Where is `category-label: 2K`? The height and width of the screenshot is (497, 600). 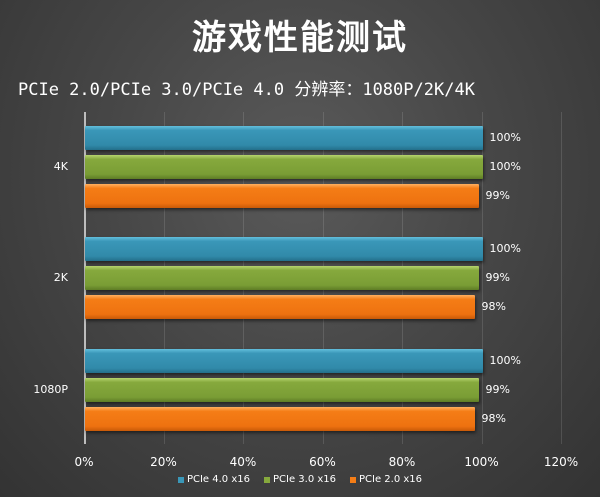
category-label: 2K is located at coordinates (60, 277).